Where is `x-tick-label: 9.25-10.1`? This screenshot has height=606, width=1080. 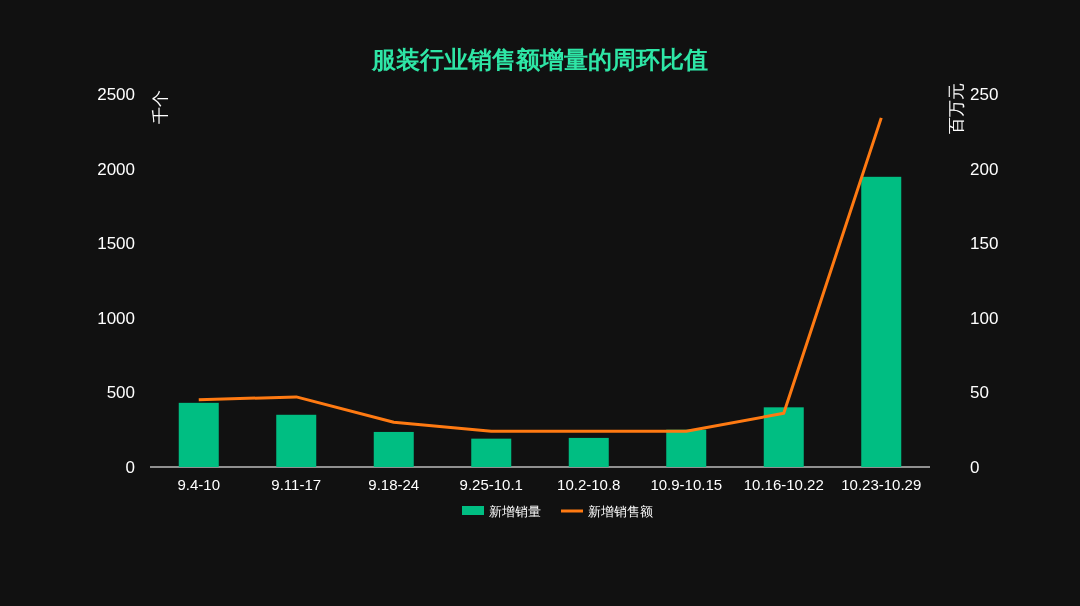 x-tick-label: 9.25-10.1 is located at coordinates (491, 484).